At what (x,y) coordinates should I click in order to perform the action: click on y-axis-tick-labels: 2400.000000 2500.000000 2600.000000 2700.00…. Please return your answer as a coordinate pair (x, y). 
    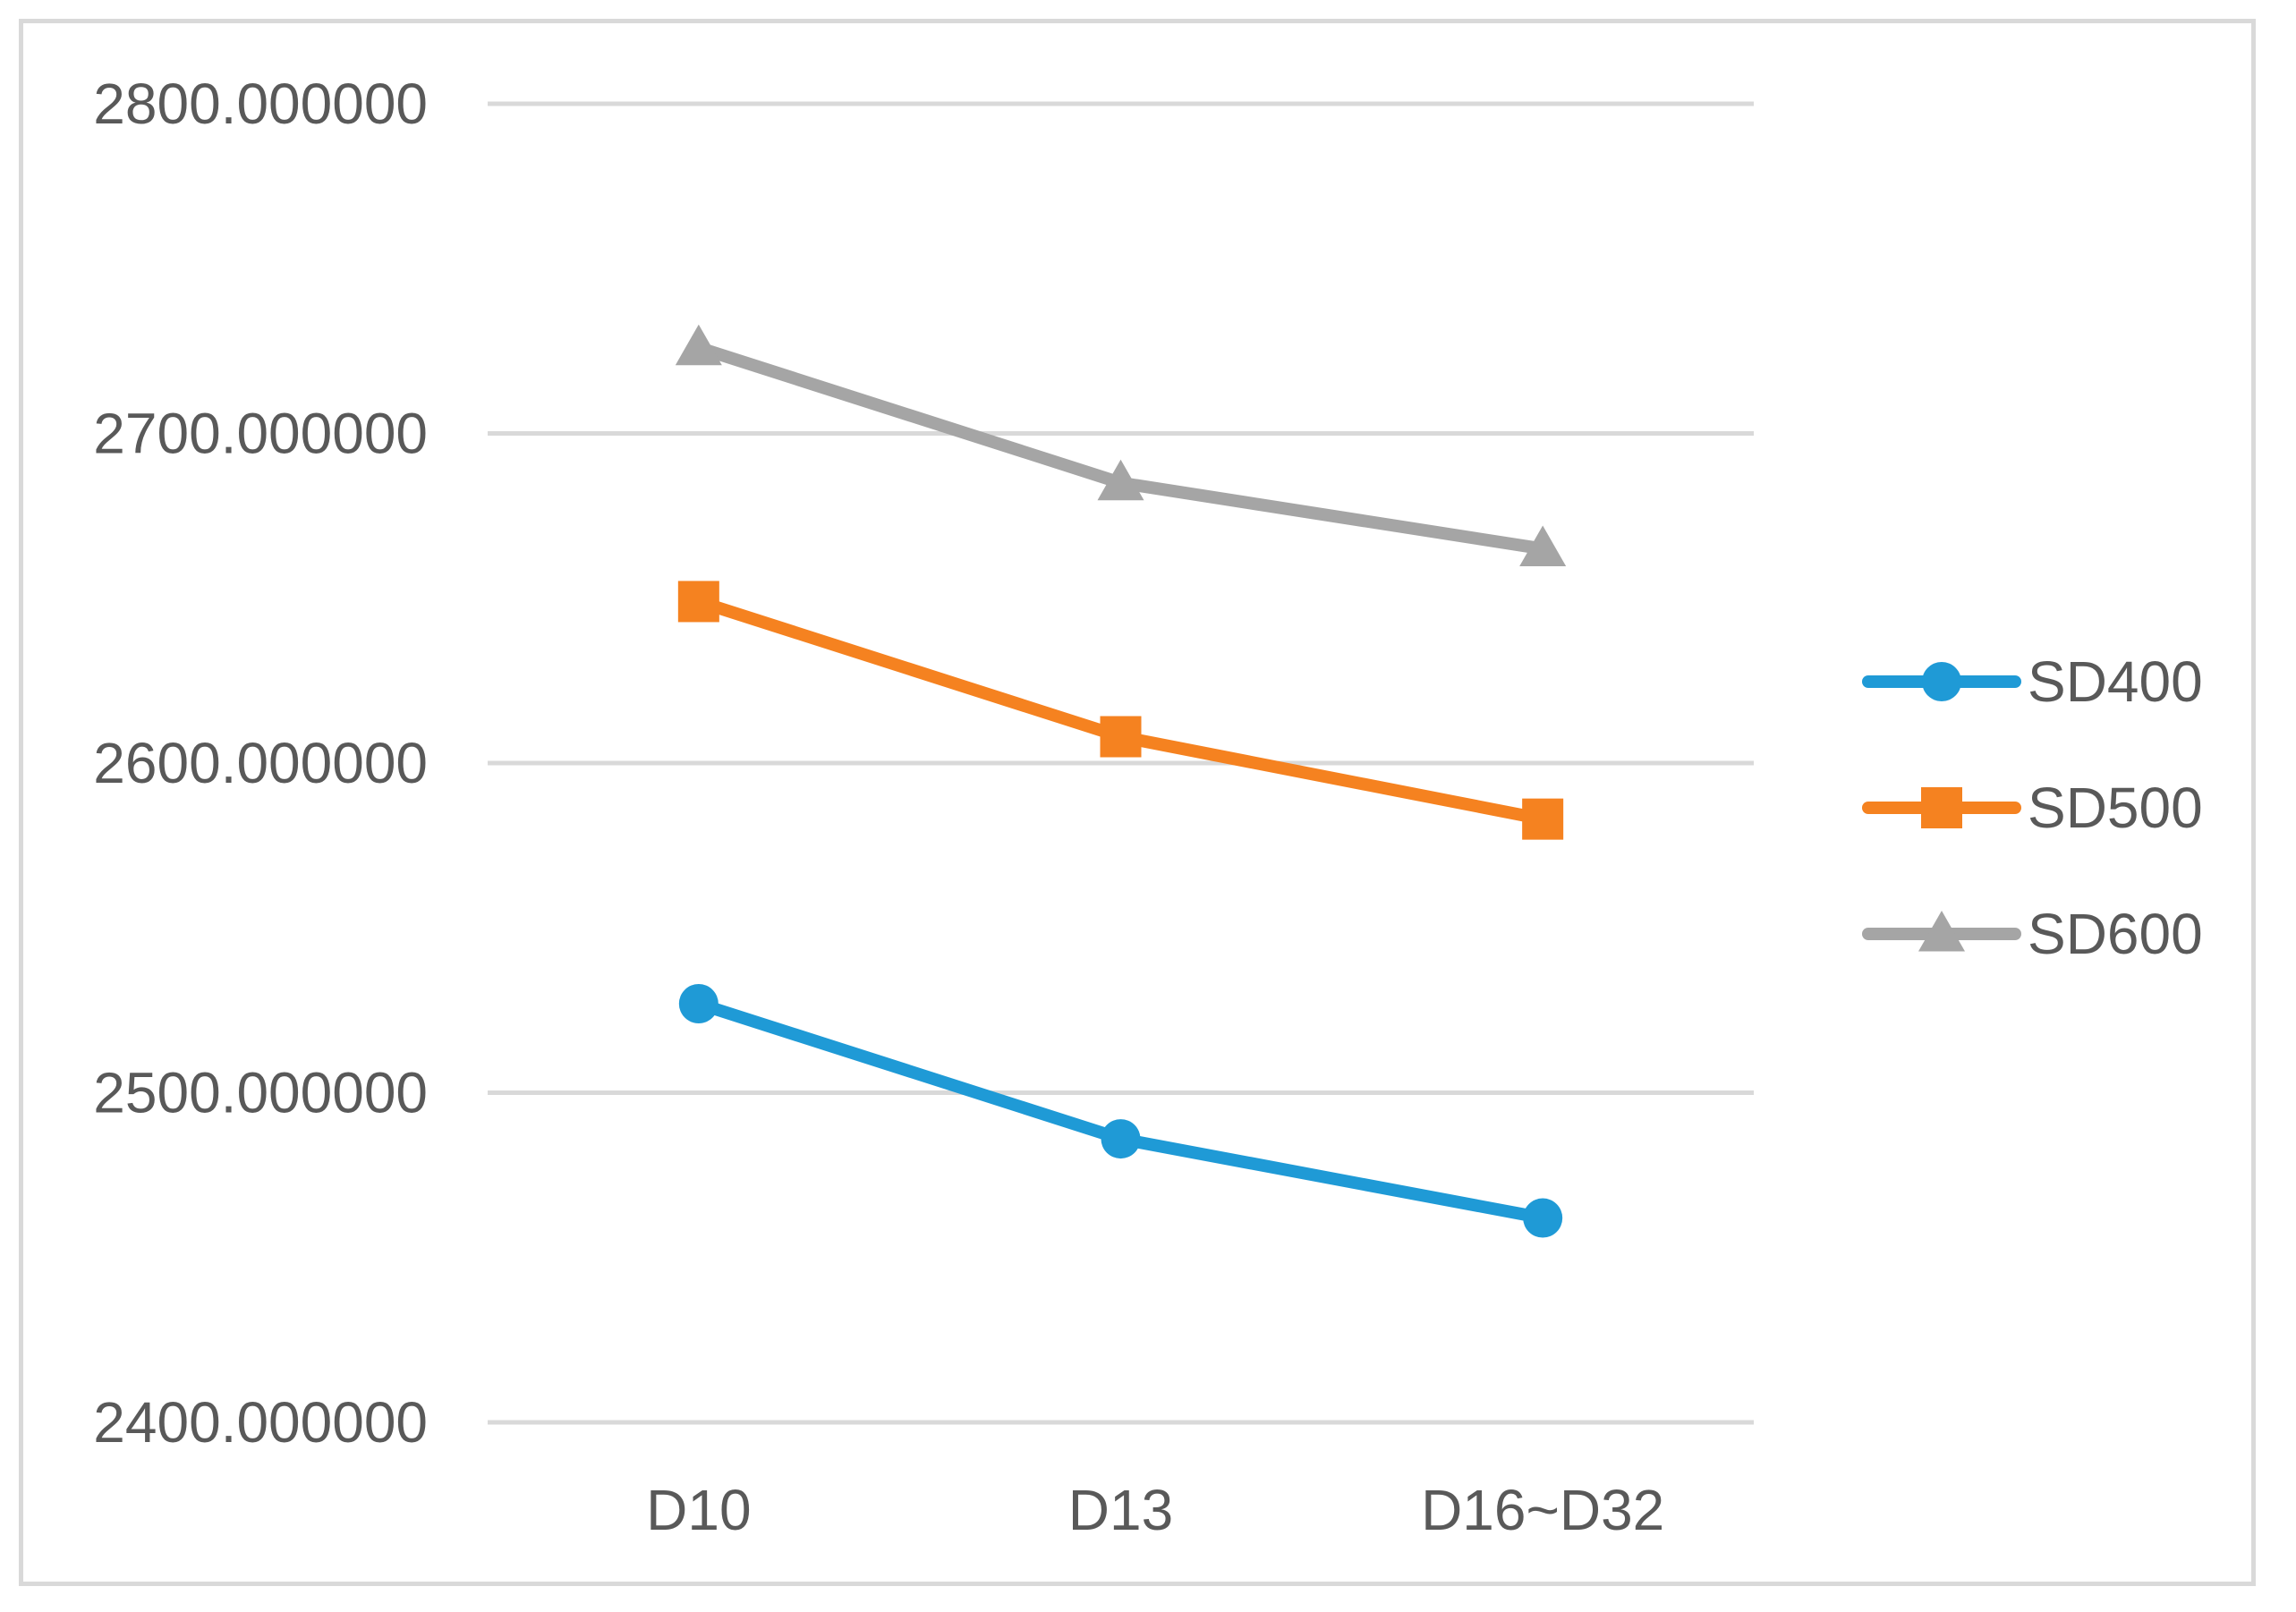
    Looking at the image, I should click on (260, 763).